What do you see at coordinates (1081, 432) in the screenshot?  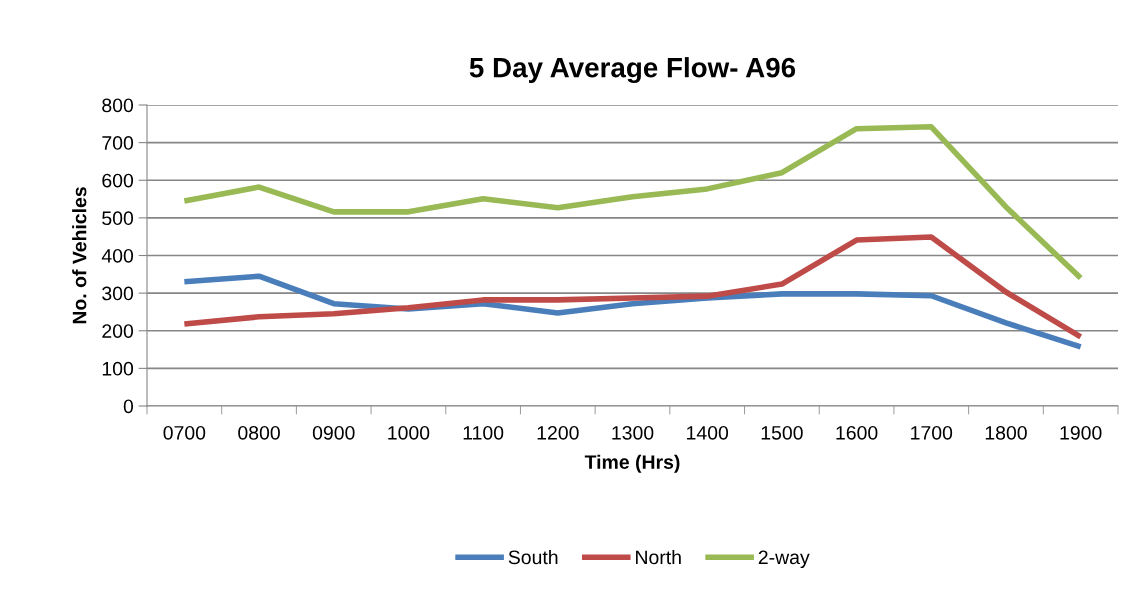 I see `x-tick-label: 1900` at bounding box center [1081, 432].